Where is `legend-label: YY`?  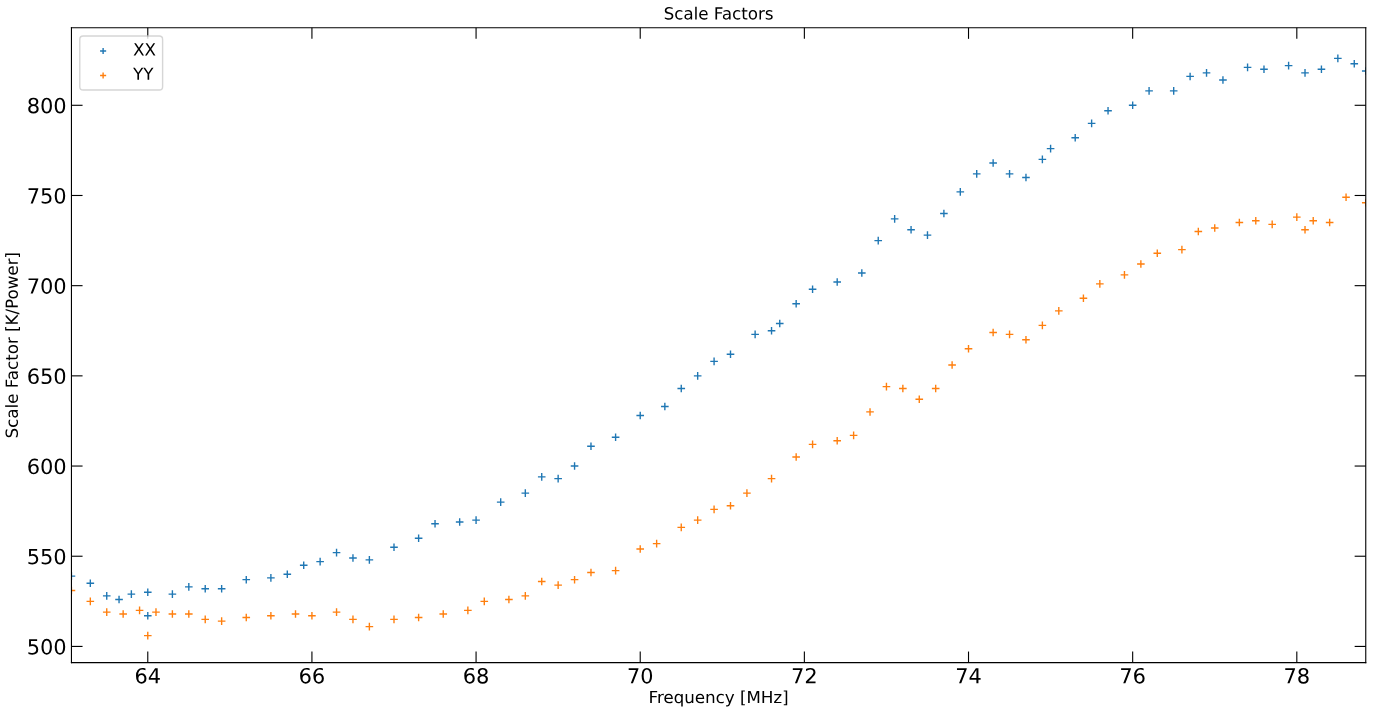
legend-label: YY is located at coordinates (143, 73).